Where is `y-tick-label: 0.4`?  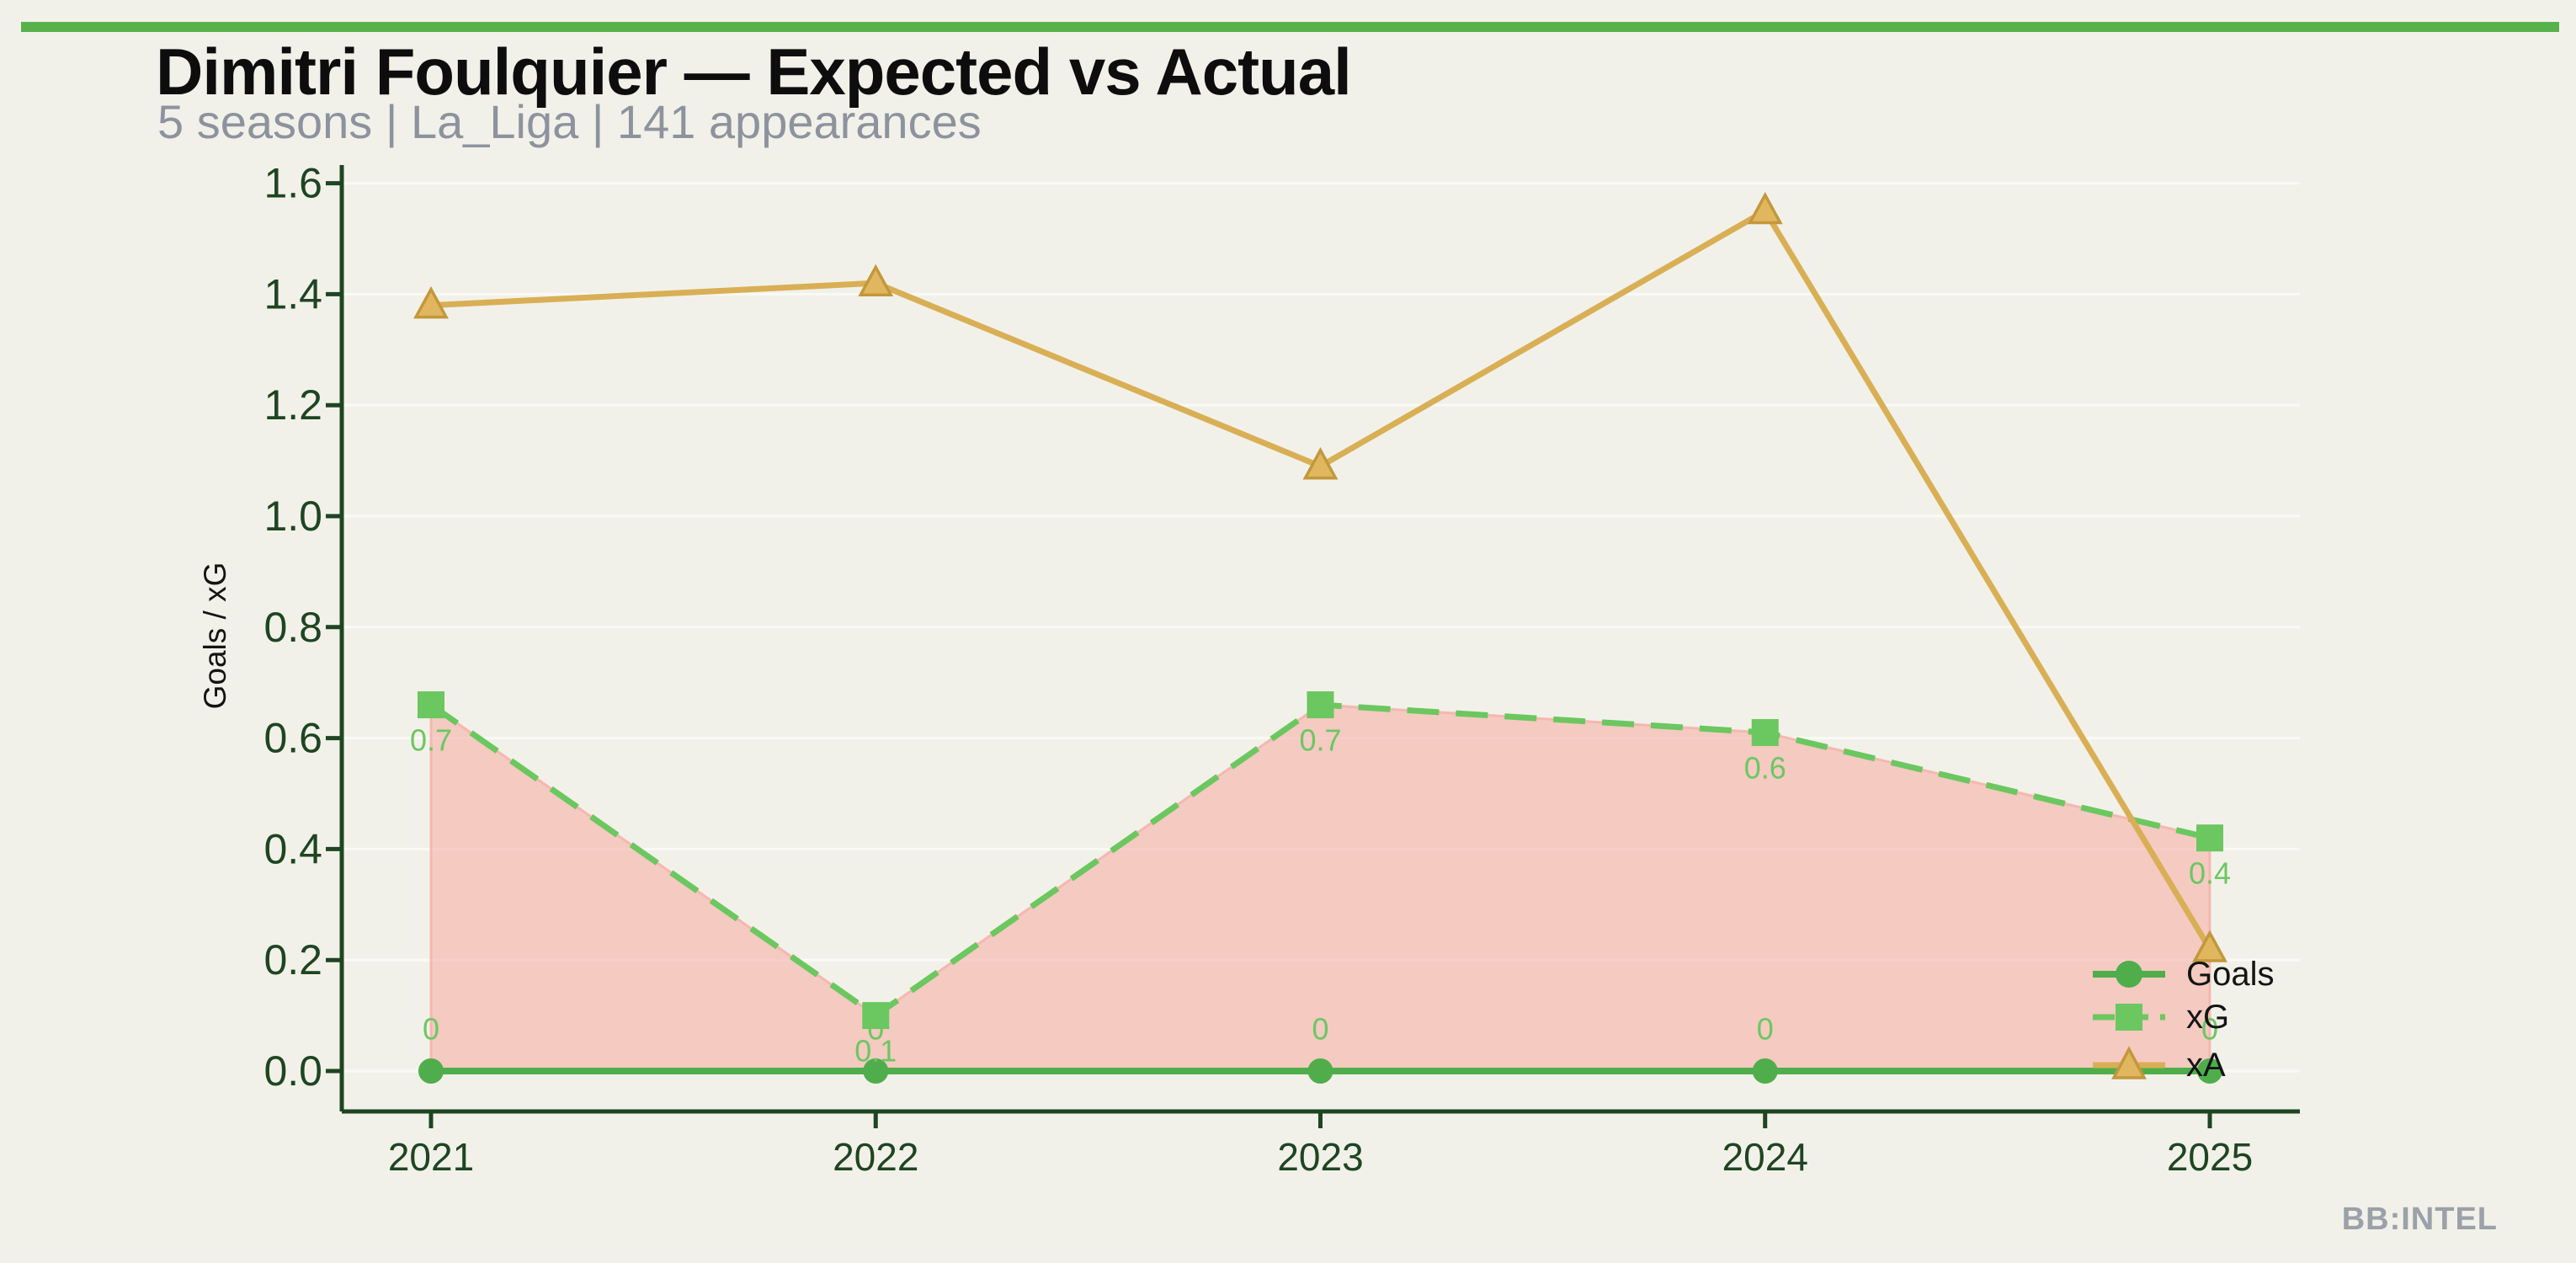 y-tick-label: 0.4 is located at coordinates (292, 848).